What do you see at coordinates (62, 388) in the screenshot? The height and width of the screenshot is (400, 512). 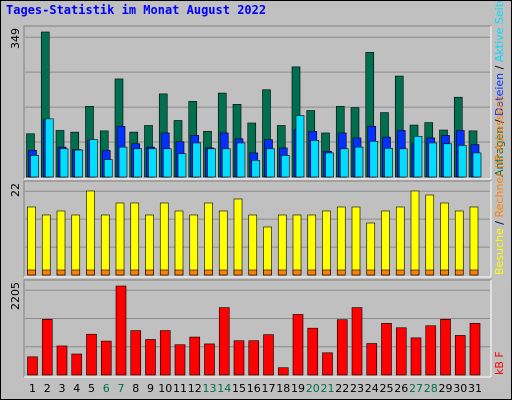 I see `x-tick-label: 3` at bounding box center [62, 388].